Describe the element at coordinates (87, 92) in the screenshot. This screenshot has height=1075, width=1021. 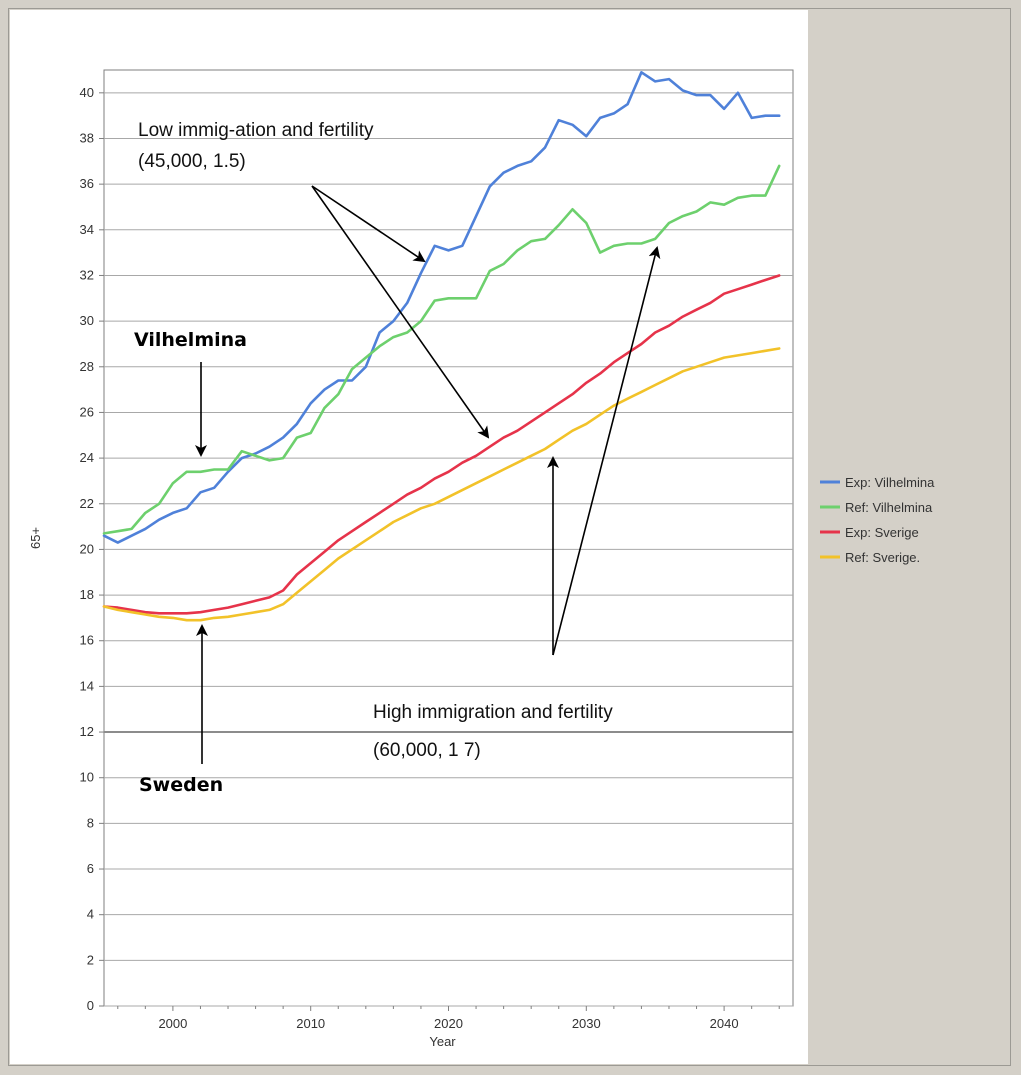
I see `y-tick-label: 40` at that location.